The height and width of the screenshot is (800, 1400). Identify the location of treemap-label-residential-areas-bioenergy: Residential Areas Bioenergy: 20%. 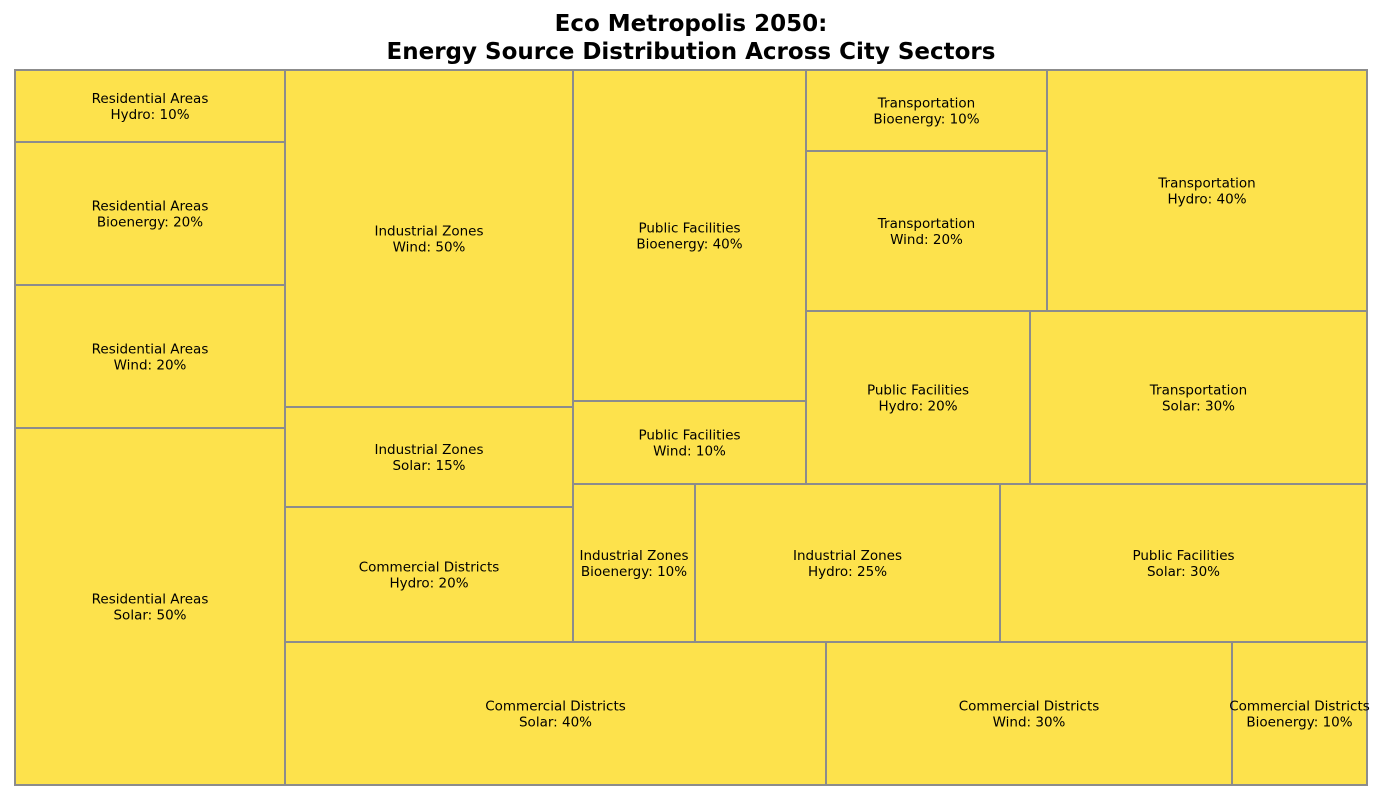
(150, 215).